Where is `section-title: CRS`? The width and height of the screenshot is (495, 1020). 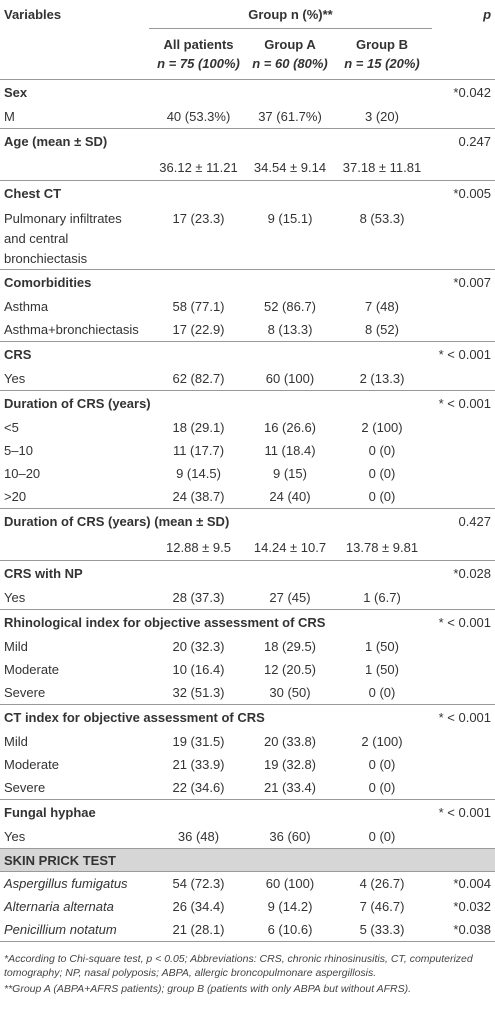
section-title: CRS is located at coordinates (216, 354).